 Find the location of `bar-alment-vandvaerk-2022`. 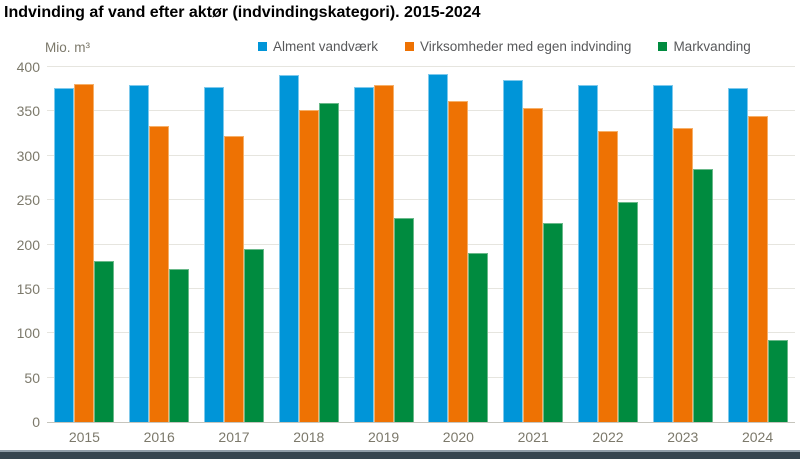

bar-alment-vandvaerk-2022 is located at coordinates (587, 253).